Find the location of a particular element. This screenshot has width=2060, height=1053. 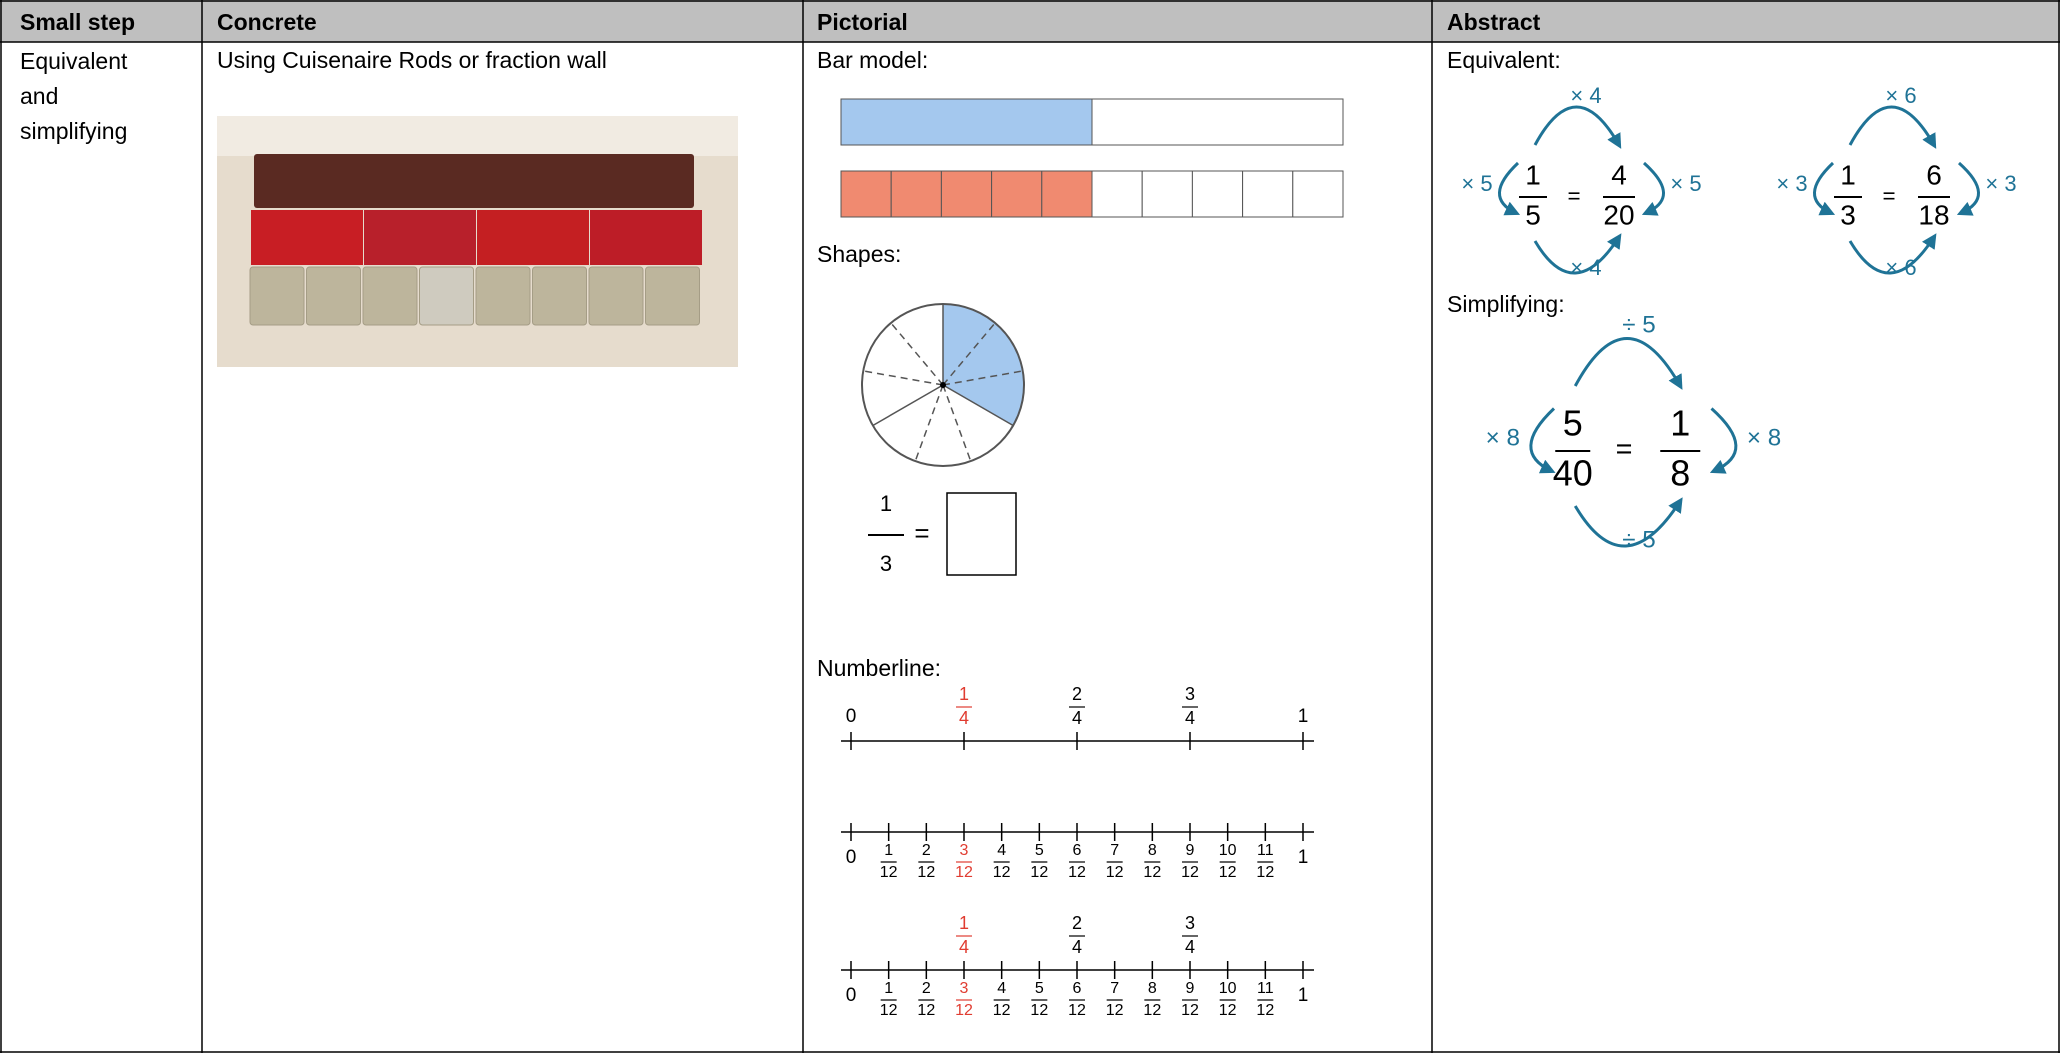

label: Equivalent: is located at coordinates (1504, 60).